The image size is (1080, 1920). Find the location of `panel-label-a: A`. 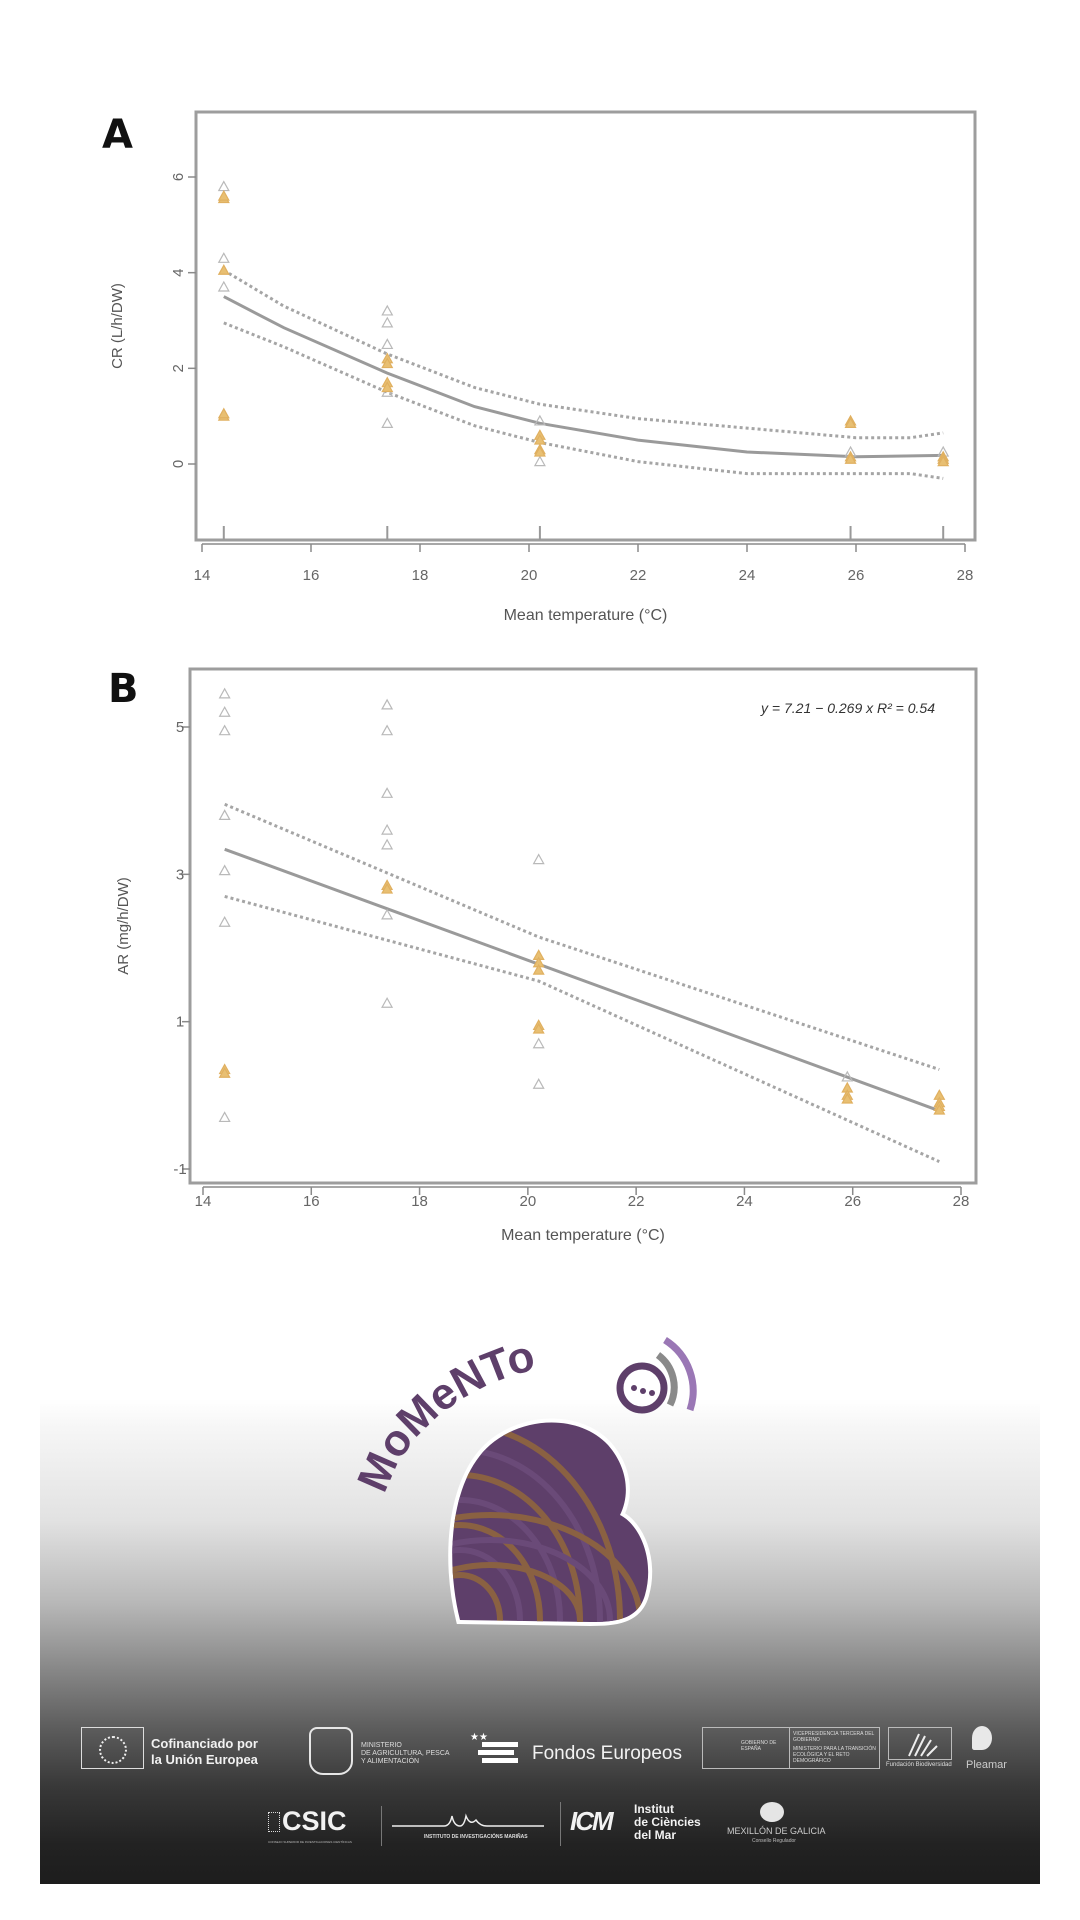

panel-label-a: A is located at coordinates (117, 135).